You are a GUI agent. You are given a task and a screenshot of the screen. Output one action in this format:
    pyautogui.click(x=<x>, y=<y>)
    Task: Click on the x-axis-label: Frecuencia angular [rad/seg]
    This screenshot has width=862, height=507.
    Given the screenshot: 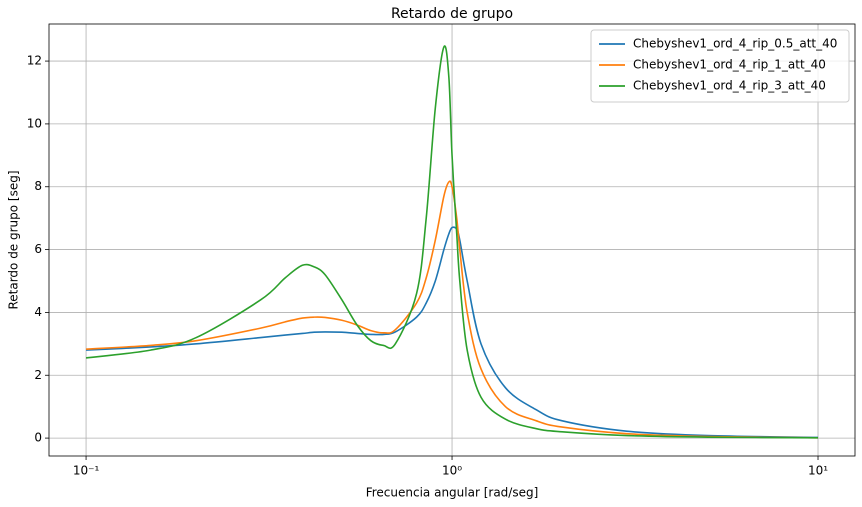 What is the action you would take?
    pyautogui.click(x=452, y=493)
    